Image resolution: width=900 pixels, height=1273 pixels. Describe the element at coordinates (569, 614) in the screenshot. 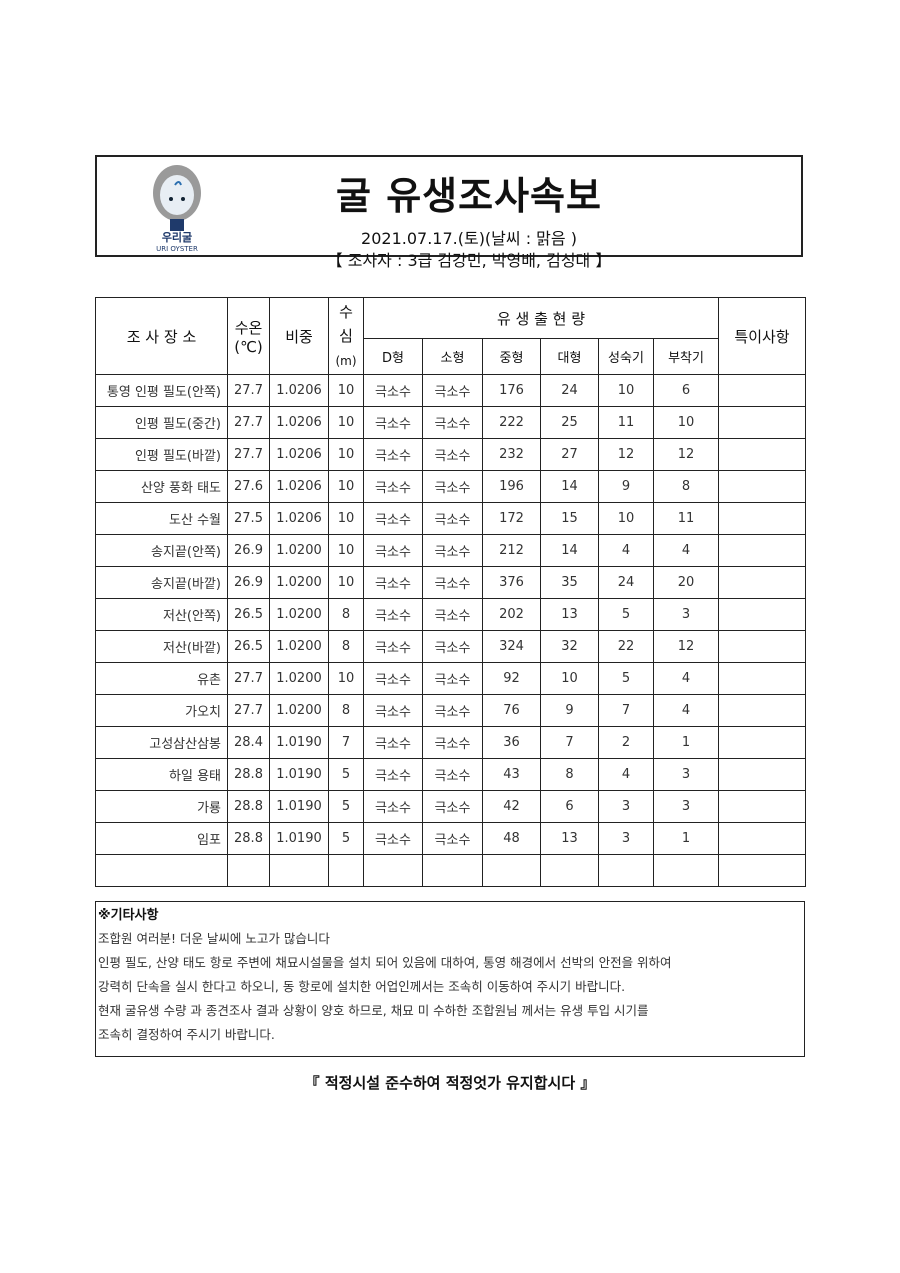

I see `value-cell: 13` at that location.